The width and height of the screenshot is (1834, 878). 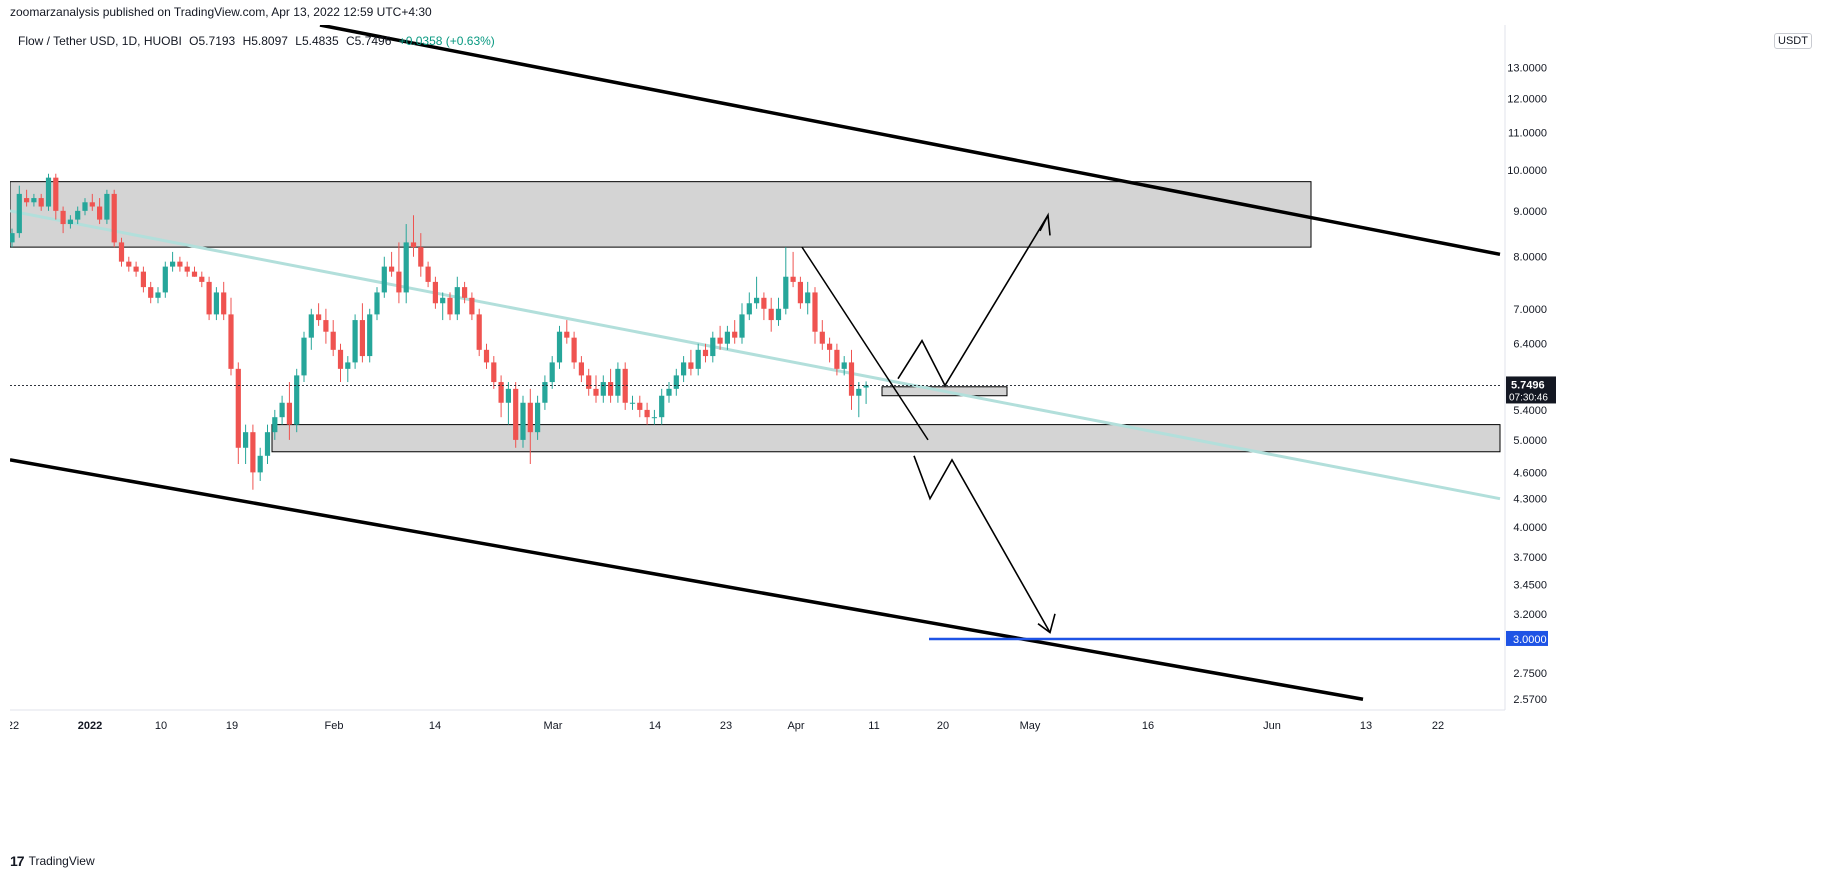 I want to click on target-price-badge, so click(x=1527, y=638).